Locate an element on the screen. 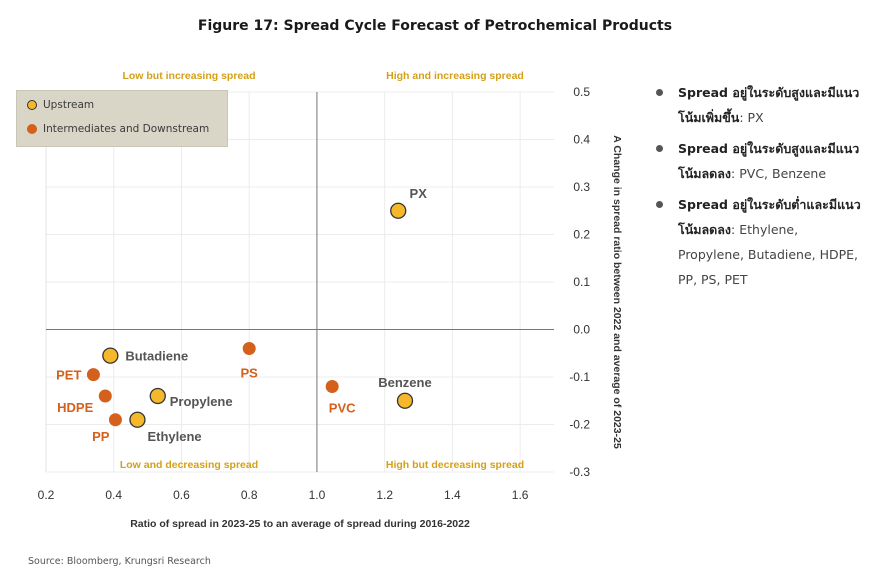 The image size is (870, 582). y-tick-label: 0.1 is located at coordinates (581, 282).